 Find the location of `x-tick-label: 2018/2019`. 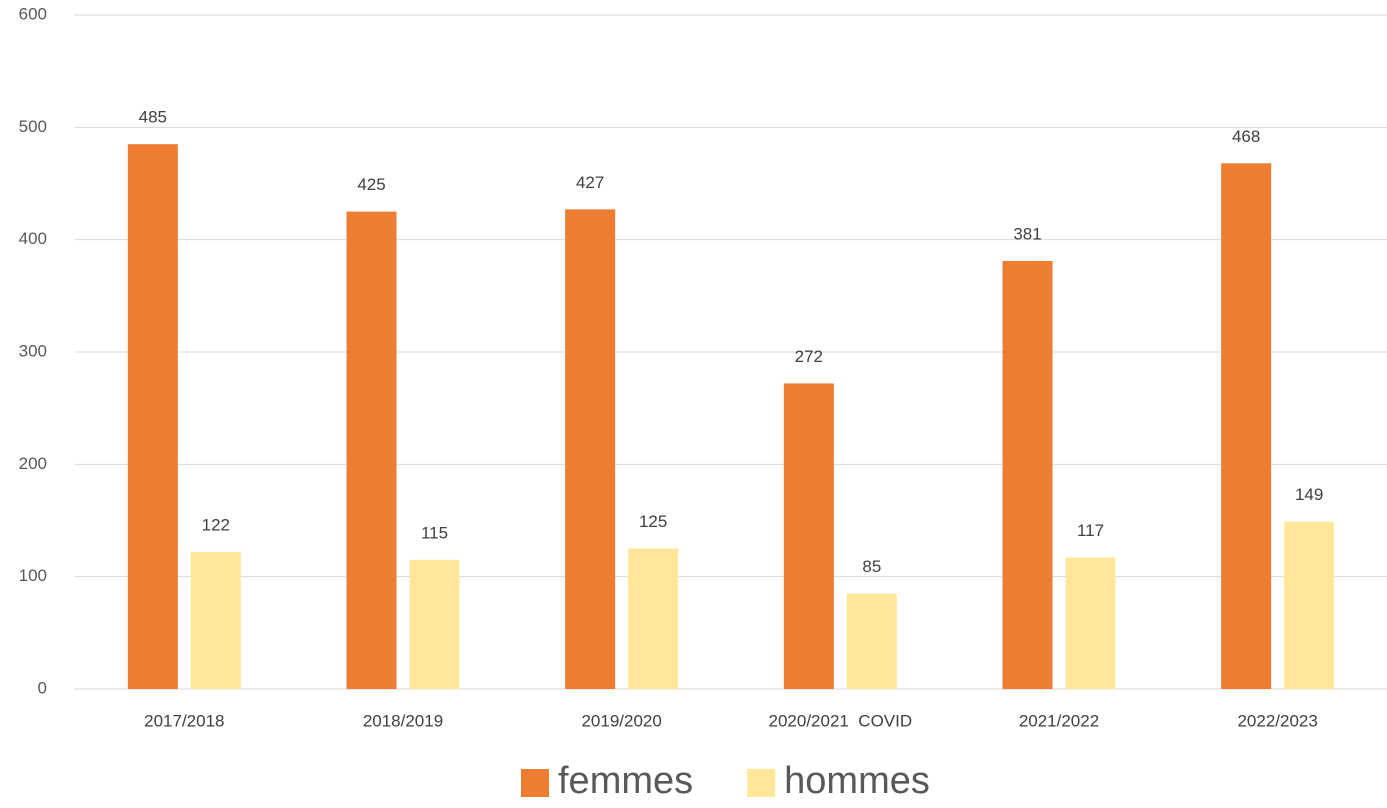

x-tick-label: 2018/2019 is located at coordinates (403, 720).